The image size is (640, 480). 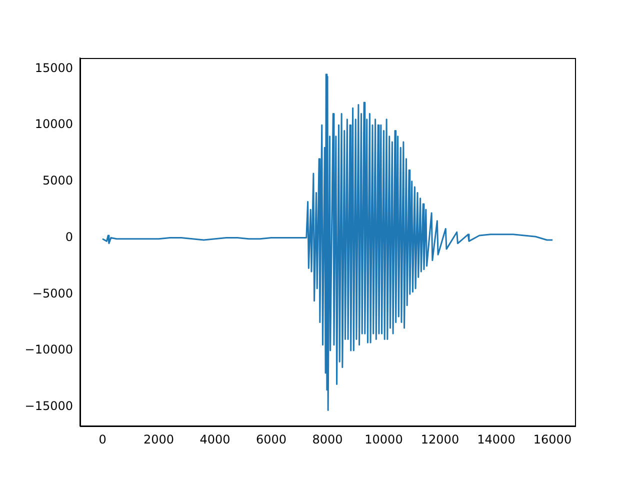 What do you see at coordinates (271, 439) in the screenshot?
I see `x-tick-label: 6000` at bounding box center [271, 439].